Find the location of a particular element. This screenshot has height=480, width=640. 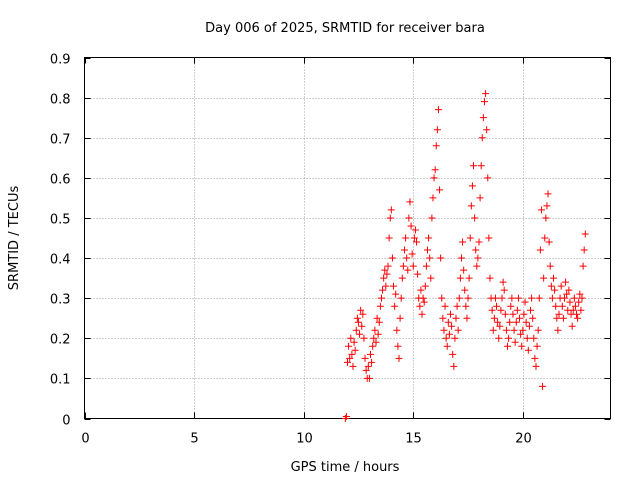

y-tick-label: 0 is located at coordinates (66, 421).